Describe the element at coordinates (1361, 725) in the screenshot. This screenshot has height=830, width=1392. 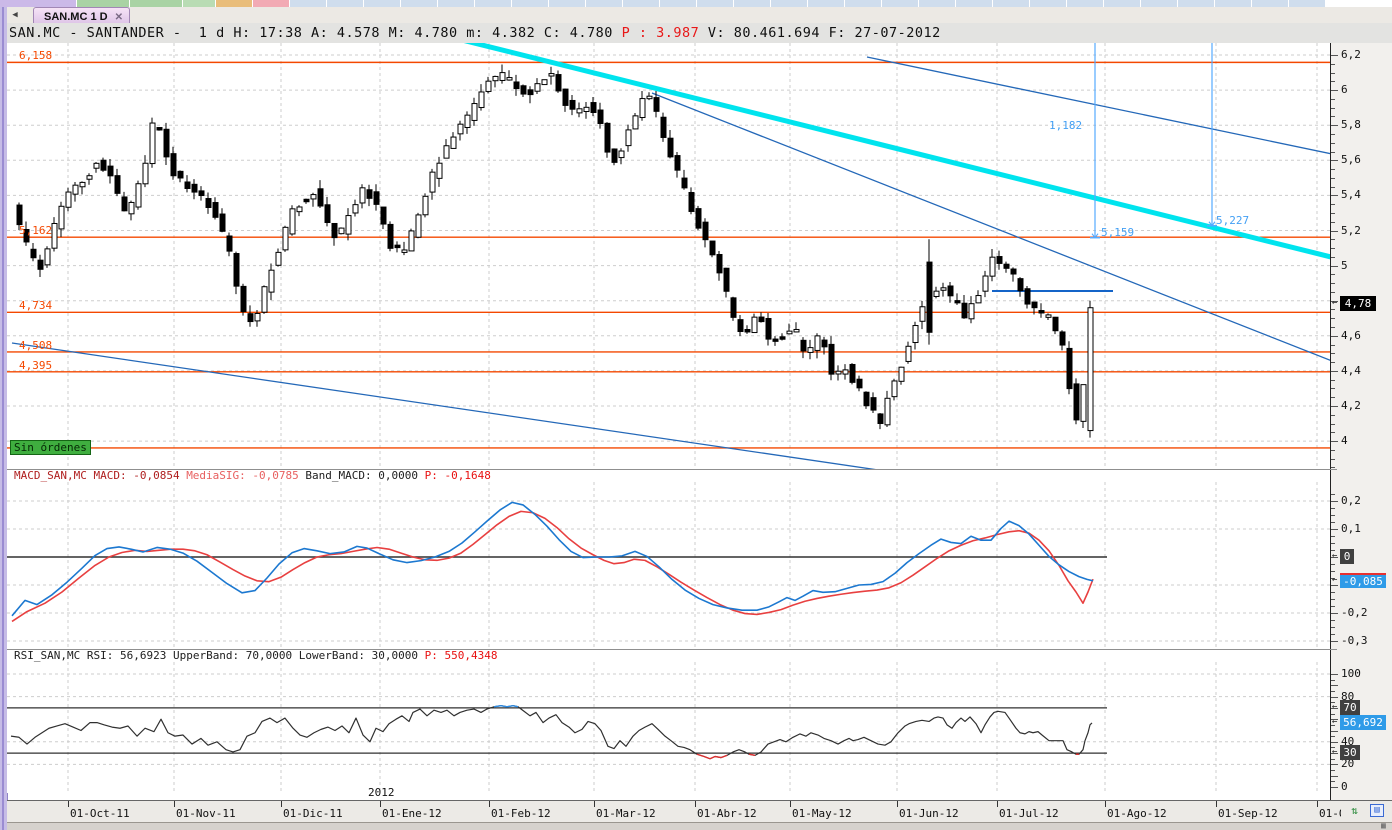
I see `rsi-axis: 100 80 40 20 0 ← 70 ← 30 ← 56,692` at that location.